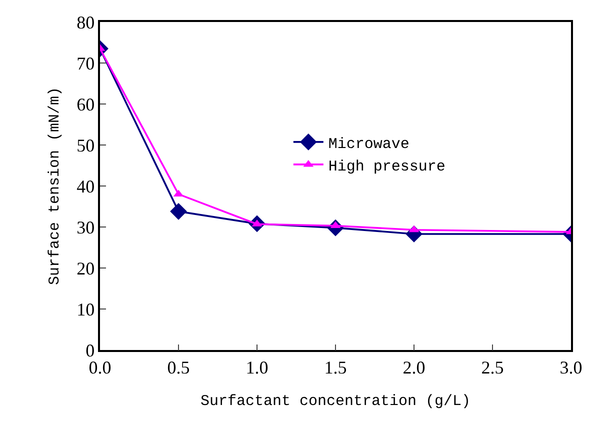 This screenshot has height=433, width=595. Describe the element at coordinates (85, 22) in the screenshot. I see `y-tick-label: 80` at that location.